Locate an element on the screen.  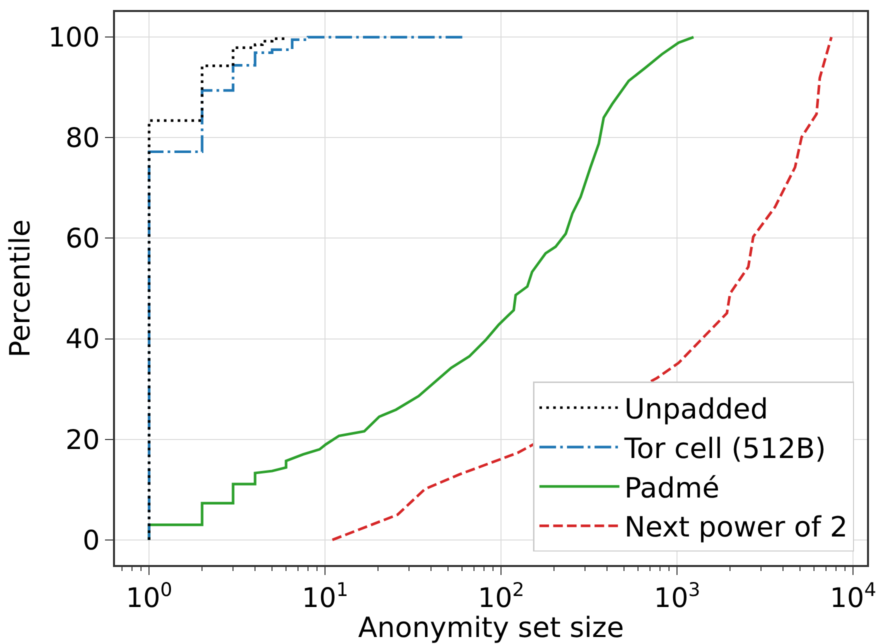
y-tick-label: 20 is located at coordinates (82, 440).